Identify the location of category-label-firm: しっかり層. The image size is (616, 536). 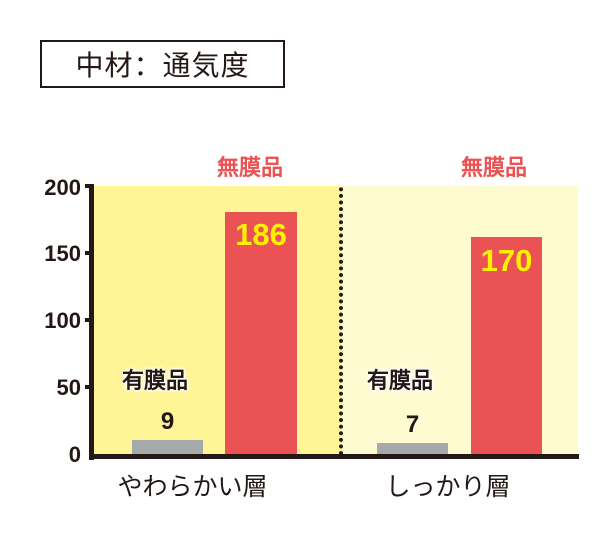
(448, 486).